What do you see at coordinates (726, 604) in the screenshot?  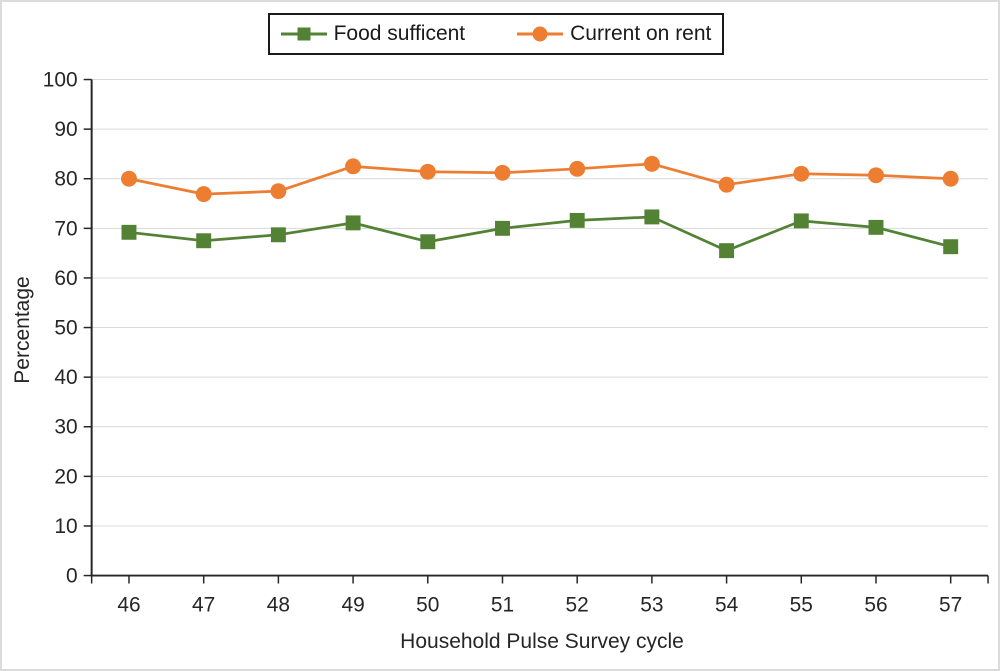 I see `x-tick-label: 54` at bounding box center [726, 604].